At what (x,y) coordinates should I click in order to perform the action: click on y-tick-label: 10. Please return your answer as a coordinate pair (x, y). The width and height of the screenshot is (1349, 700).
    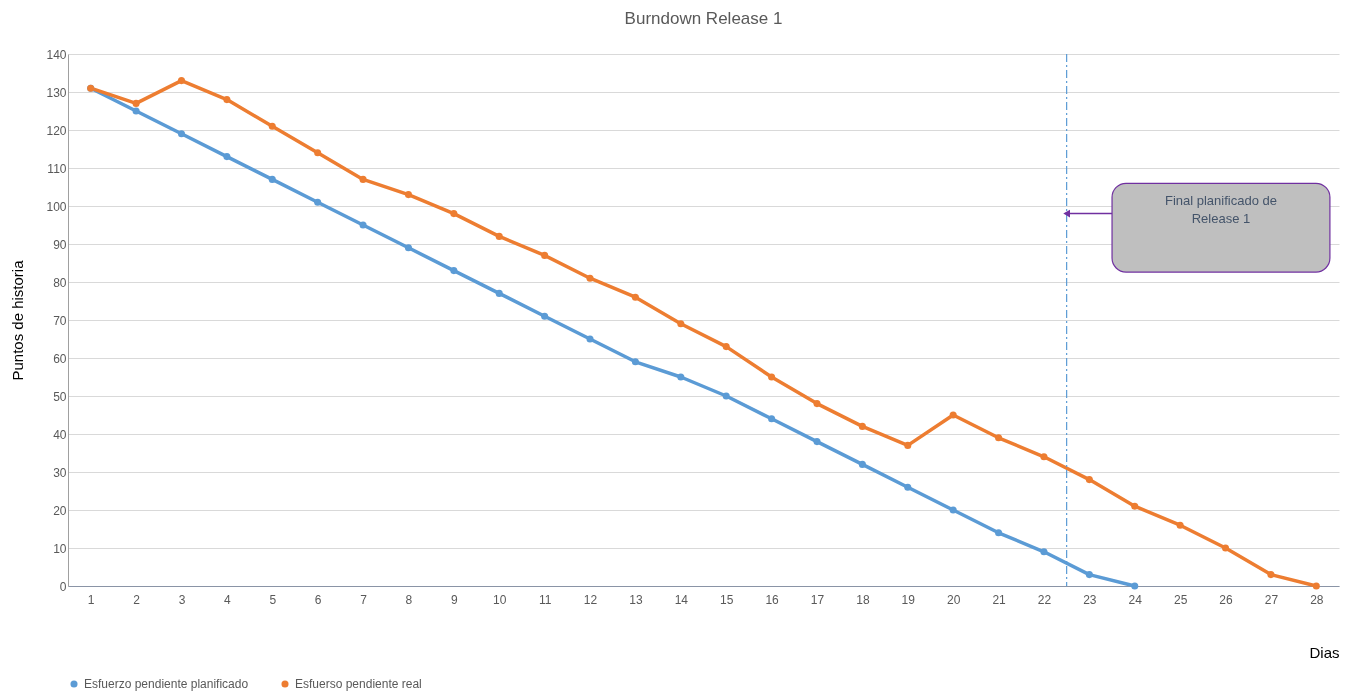
    Looking at the image, I should click on (60, 548).